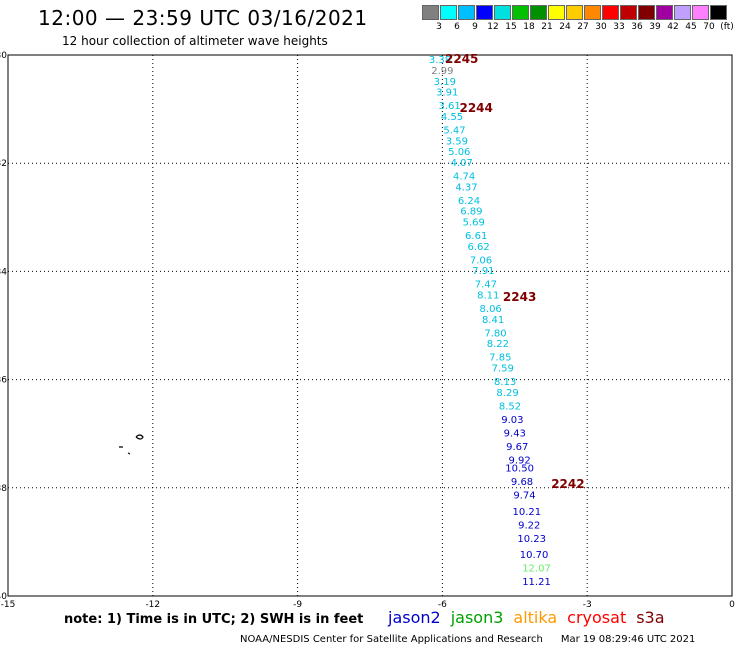 The image size is (740, 650). What do you see at coordinates (507, 393) in the screenshot?
I see `wave-height-point: 8.29` at bounding box center [507, 393].